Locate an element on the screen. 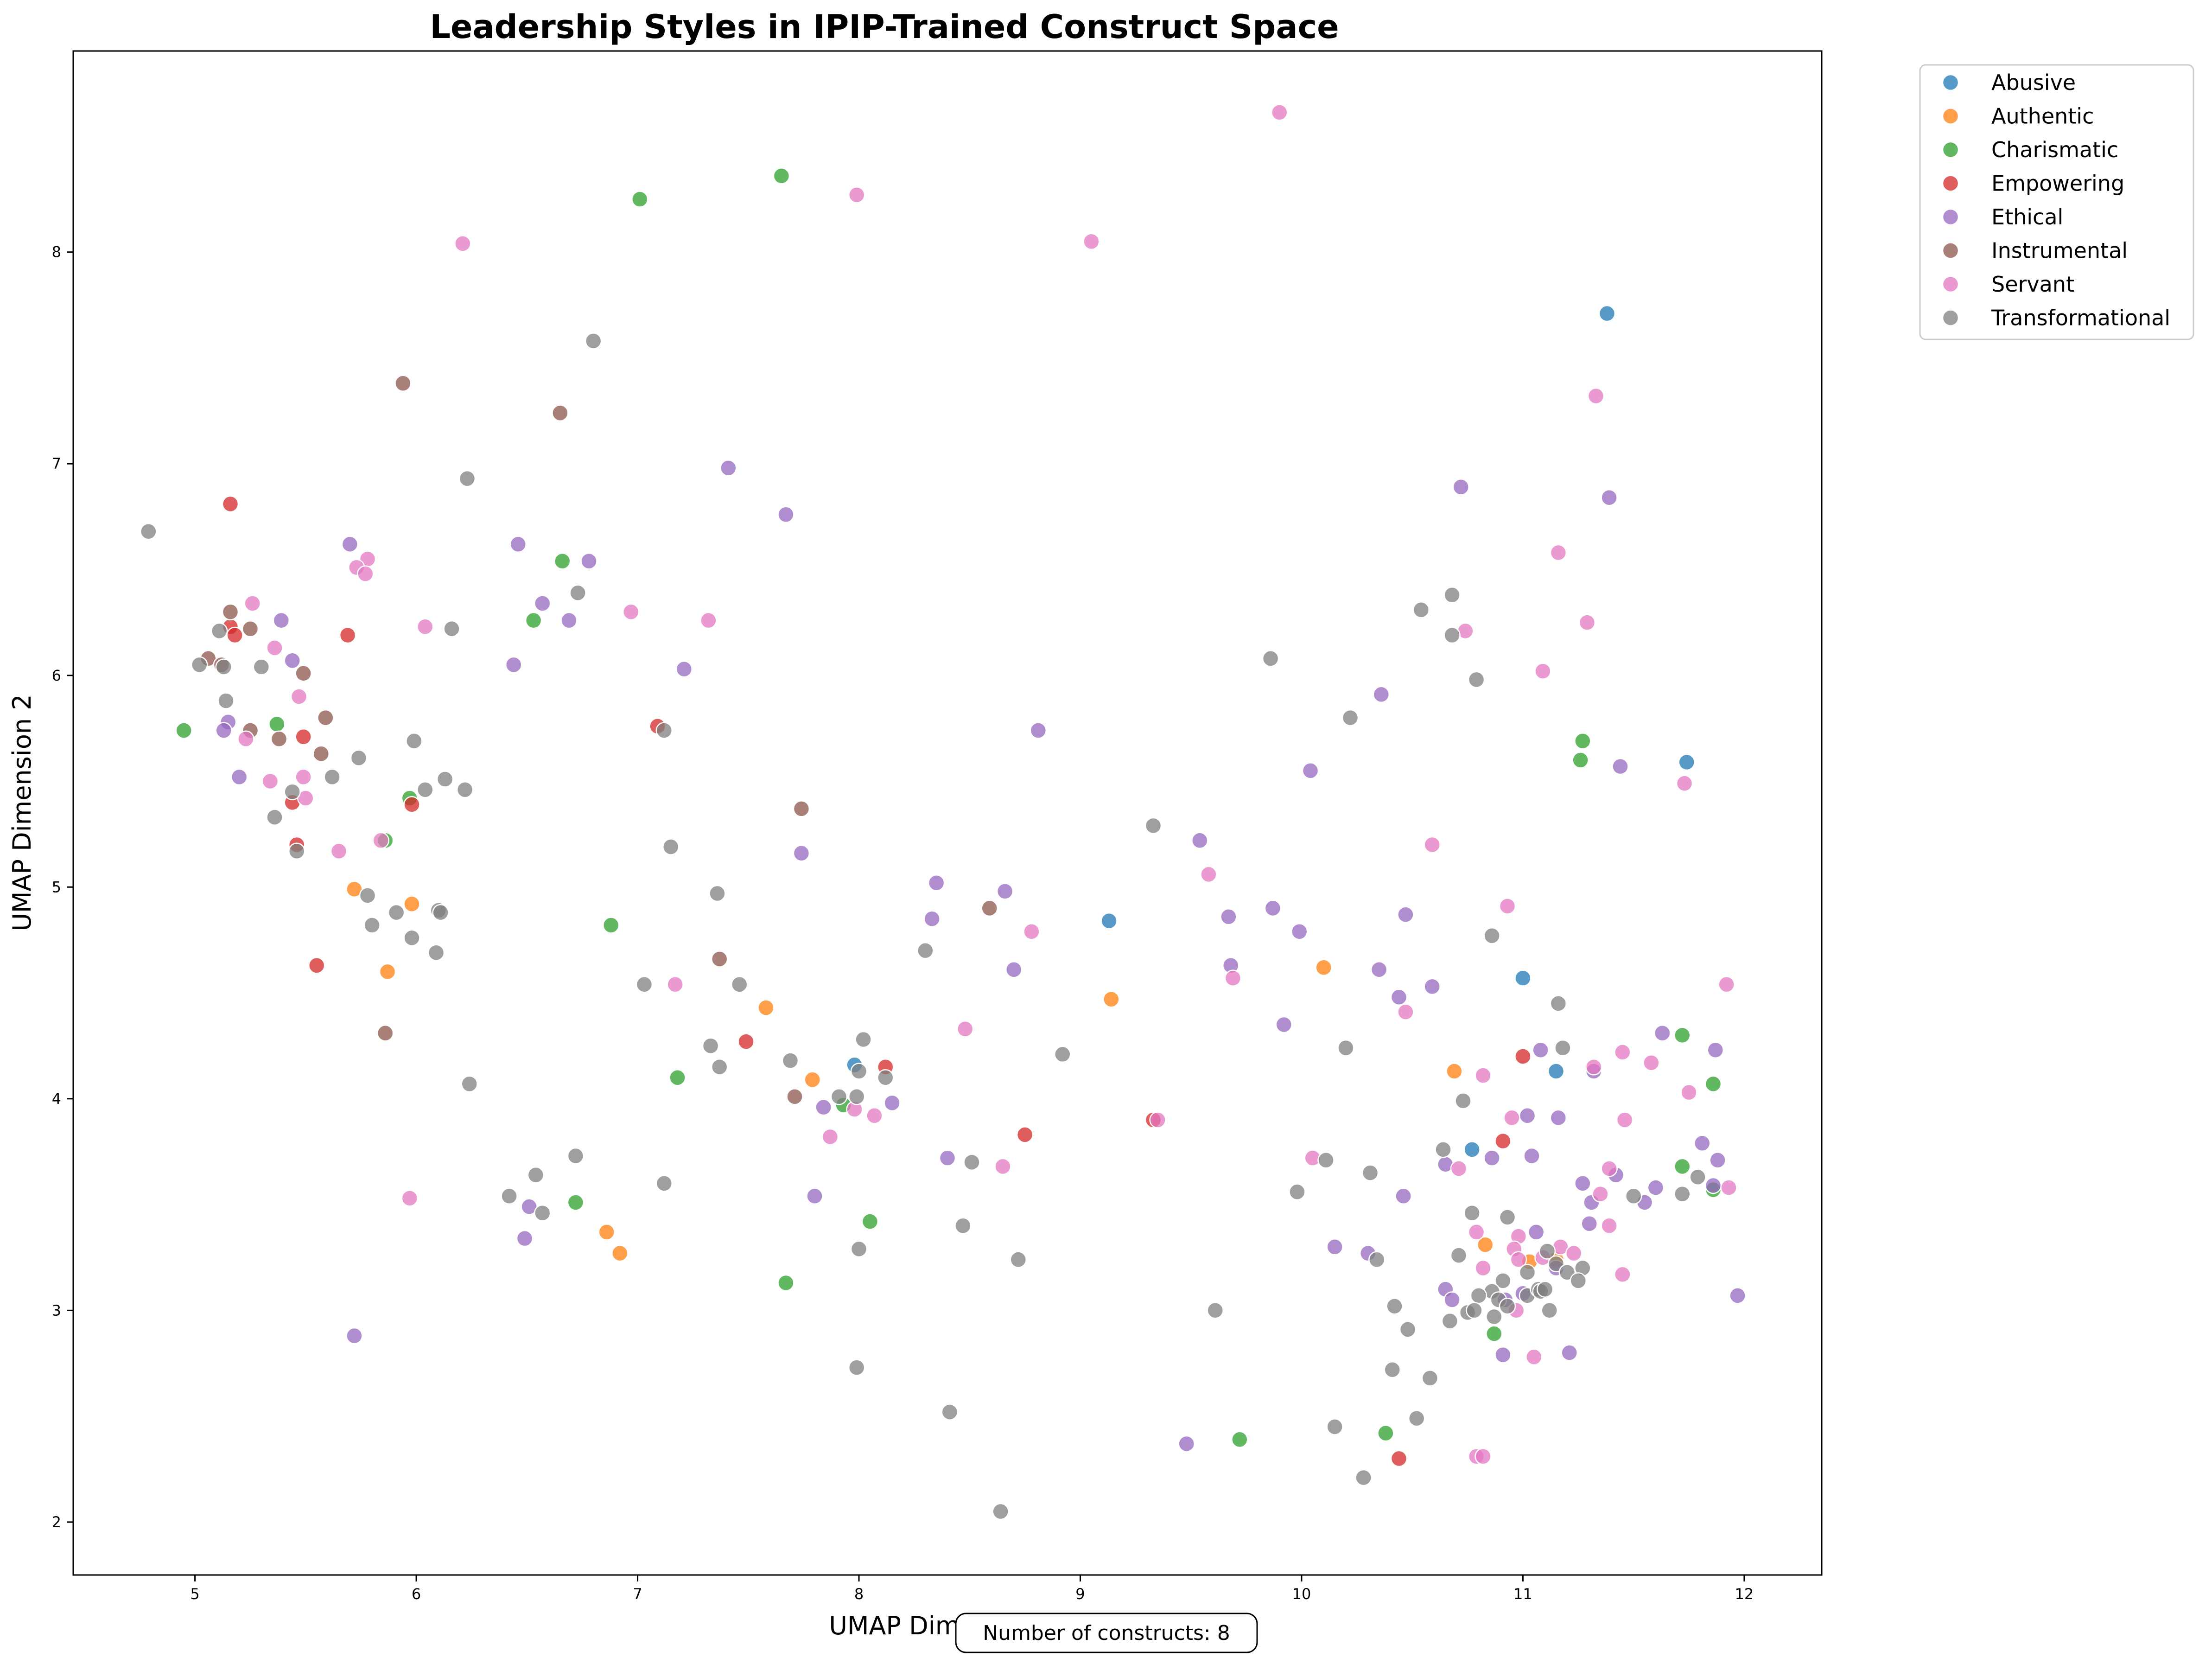  legend-label-servant: Servant is located at coordinates (2032, 285).